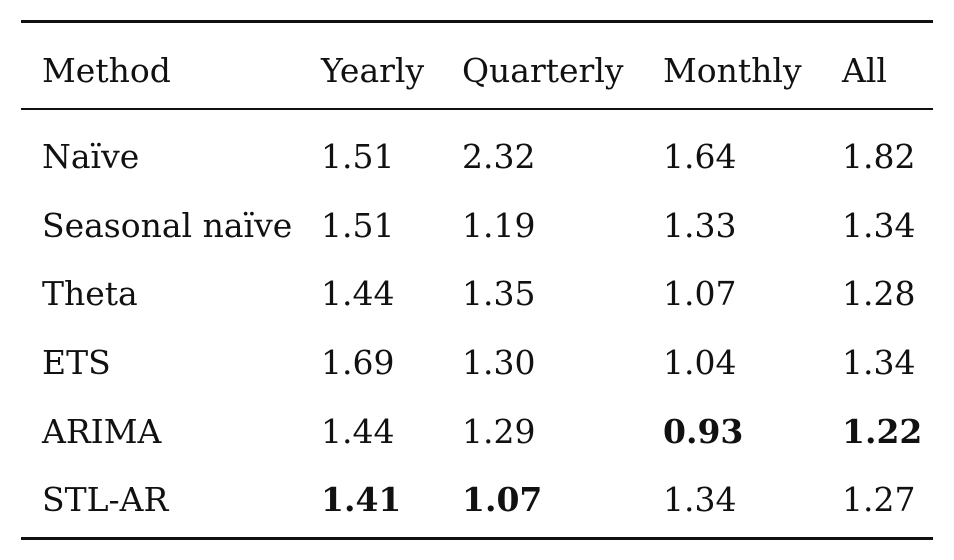 The width and height of the screenshot is (954, 560). Describe the element at coordinates (864, 70) in the screenshot. I see `header-all: All` at that location.